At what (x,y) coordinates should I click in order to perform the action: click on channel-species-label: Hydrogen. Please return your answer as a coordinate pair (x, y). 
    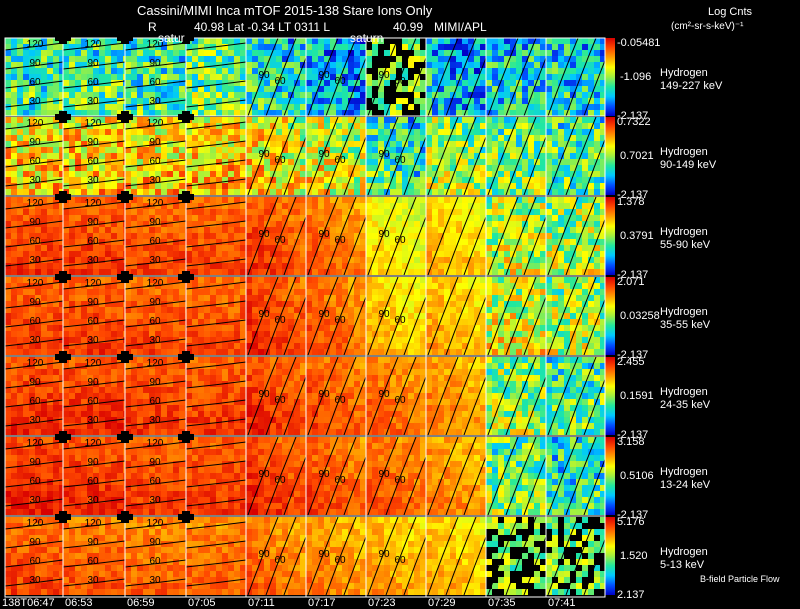
    Looking at the image, I should click on (684, 73).